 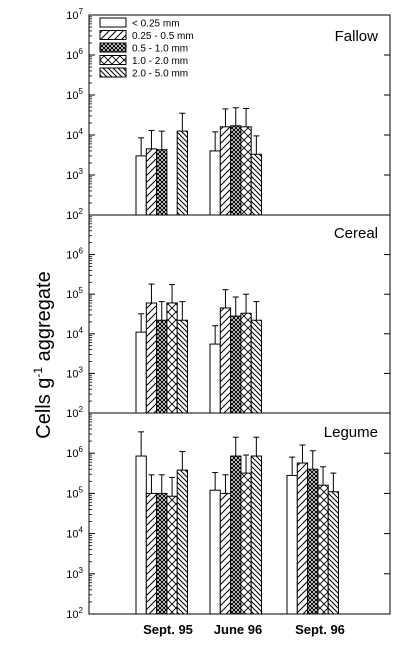 I want to click on legend-label: 1.0 - 2.0 mm, so click(x=160, y=61).